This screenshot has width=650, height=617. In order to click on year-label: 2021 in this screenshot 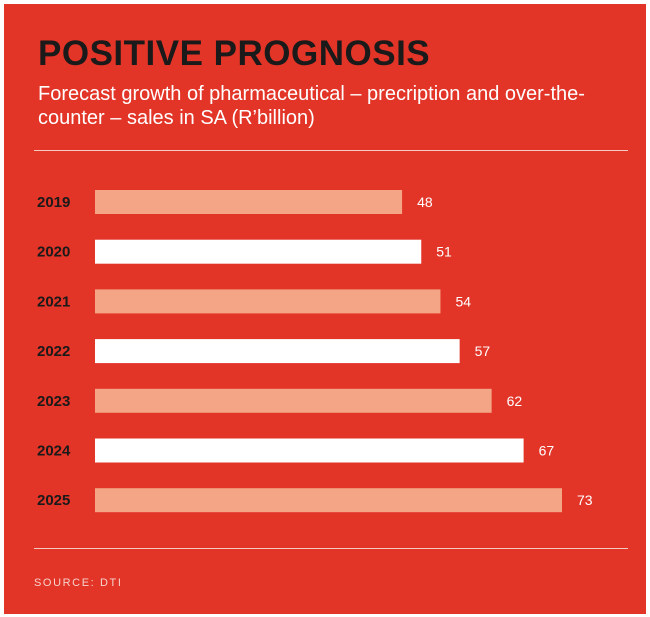, I will do `click(53, 301)`.